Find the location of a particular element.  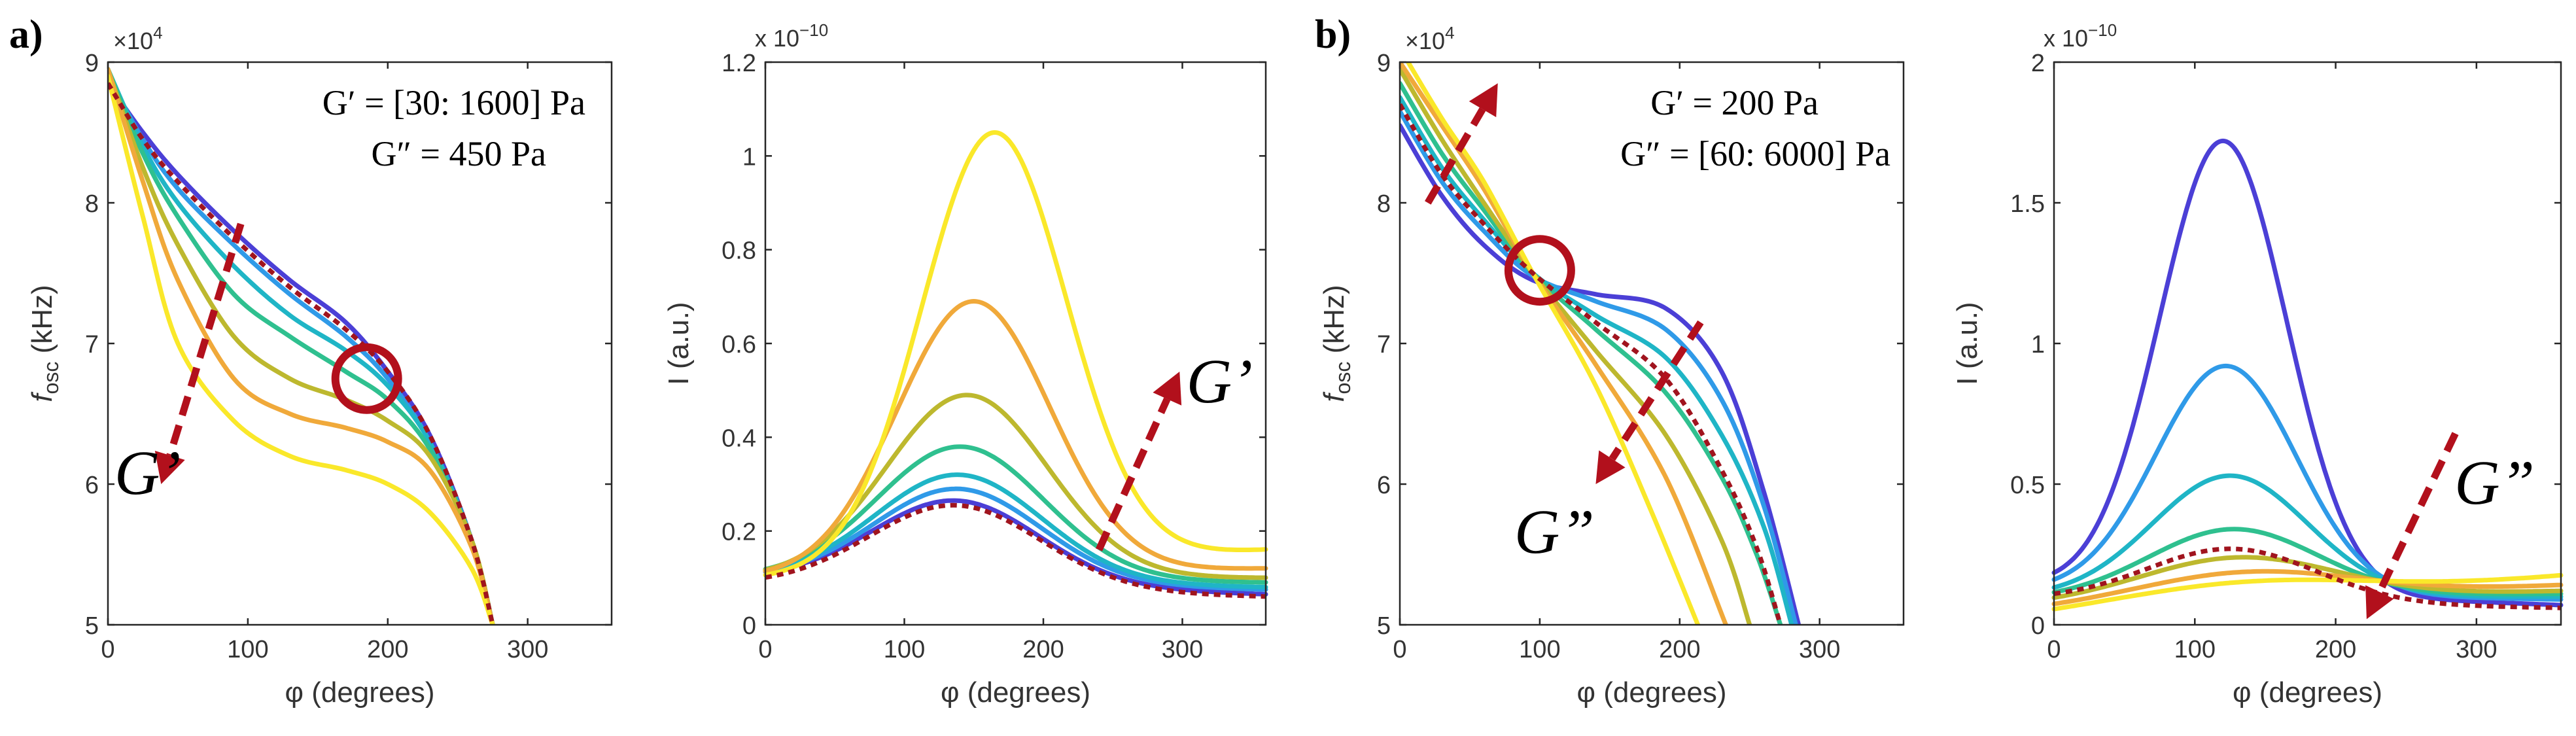

annotation-g-prime: G′ = [30: 1600] Pa is located at coordinates (453, 102).